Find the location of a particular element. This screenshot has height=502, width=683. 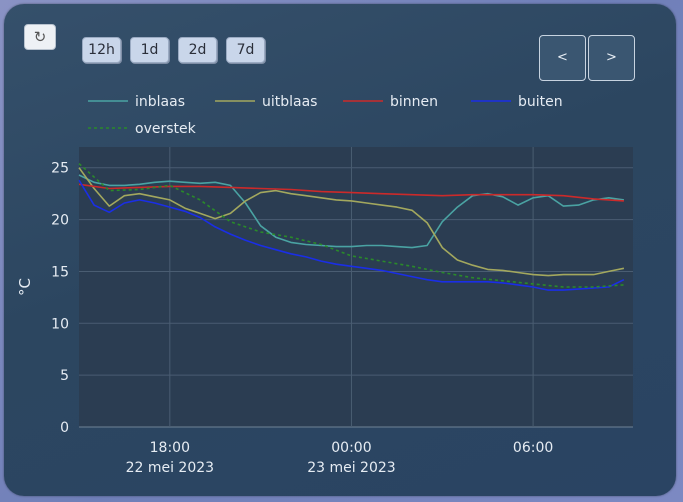

series-line-inblaas is located at coordinates (351, 211).